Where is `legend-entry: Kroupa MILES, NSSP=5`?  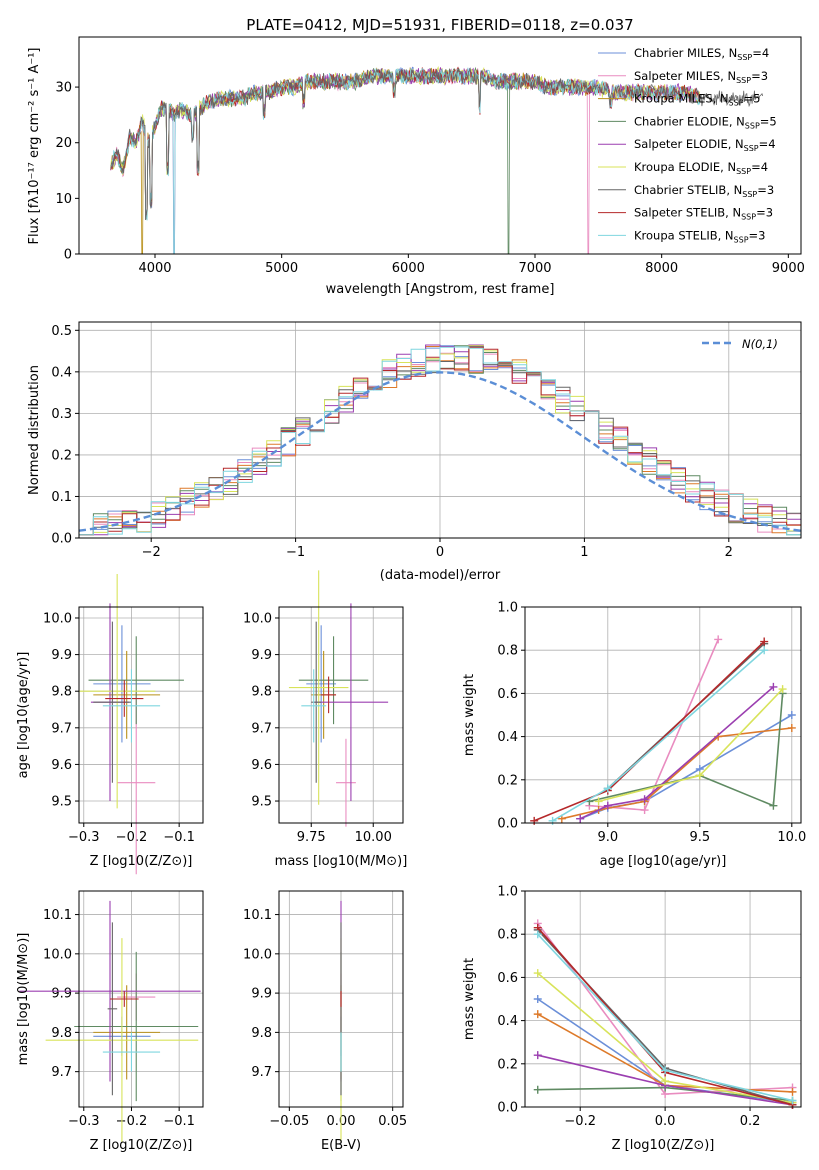 legend-entry: Kroupa MILES, NSSP=5 is located at coordinates (697, 100).